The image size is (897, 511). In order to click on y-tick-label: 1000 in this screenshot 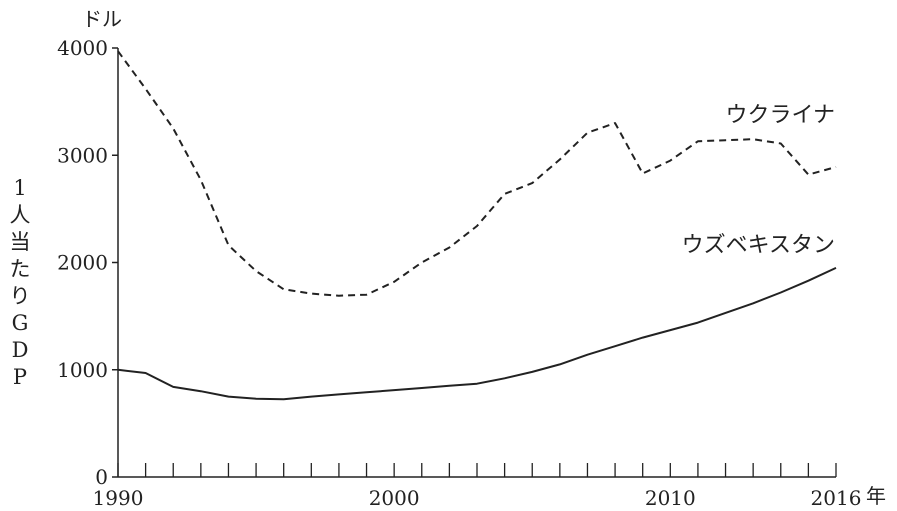, I will do `click(82, 370)`.